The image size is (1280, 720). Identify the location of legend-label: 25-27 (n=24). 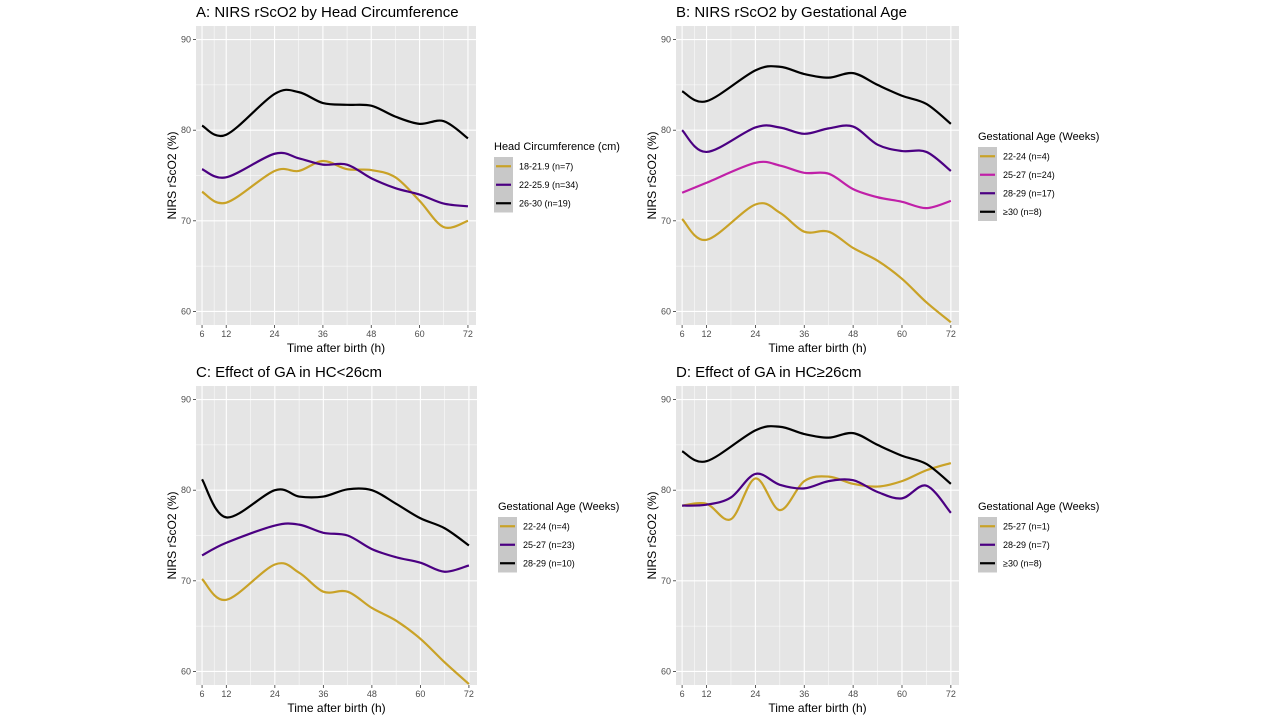
(1029, 175).